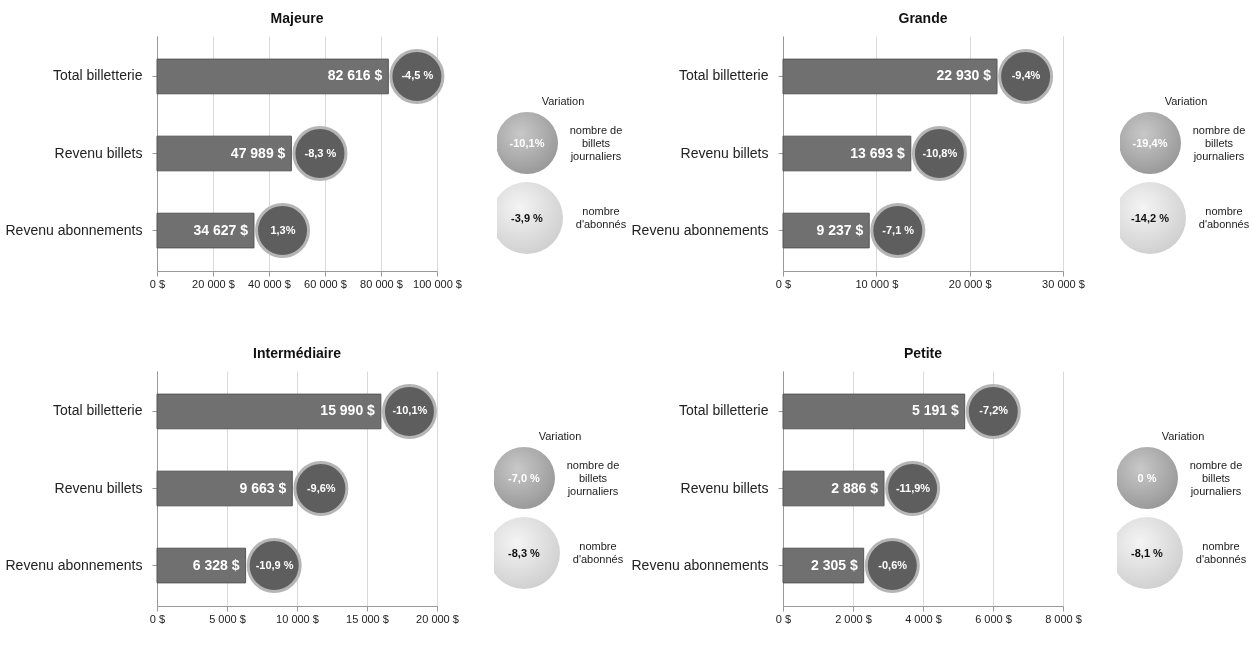 The height and width of the screenshot is (670, 1252). I want to click on data-label: 13 693 $, so click(878, 152).